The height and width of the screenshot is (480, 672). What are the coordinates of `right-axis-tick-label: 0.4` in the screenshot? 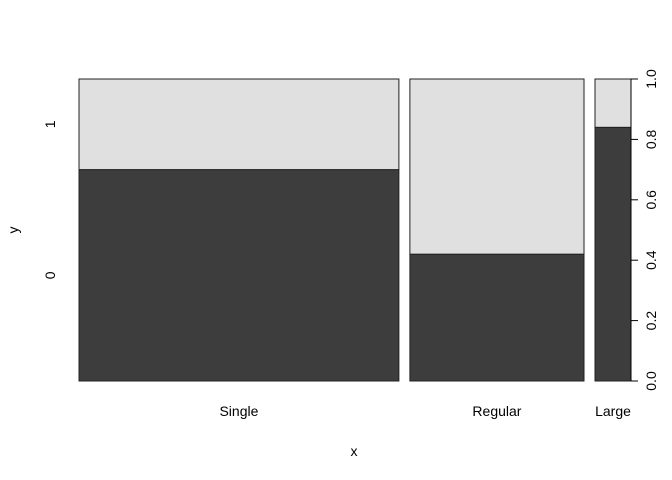 It's located at (651, 260).